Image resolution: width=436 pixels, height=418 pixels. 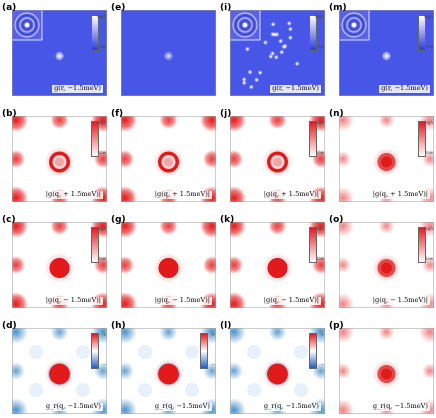 I want to click on panel-p-image, so click(x=386, y=371).